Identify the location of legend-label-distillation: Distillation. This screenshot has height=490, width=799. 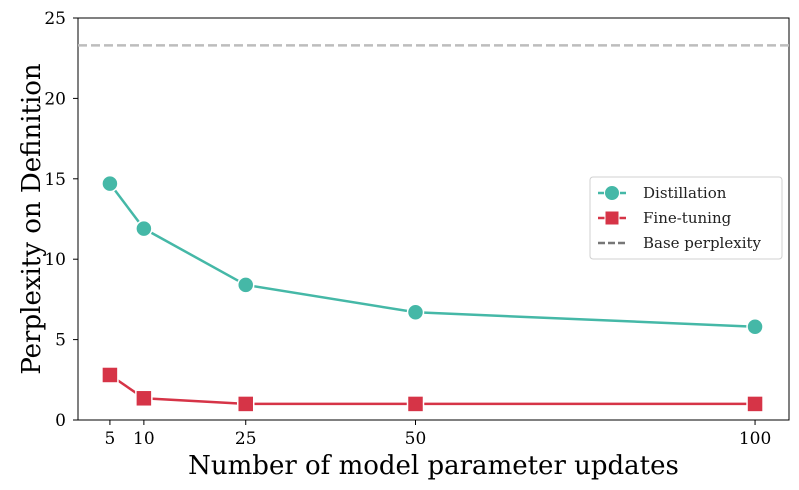
(685, 193).